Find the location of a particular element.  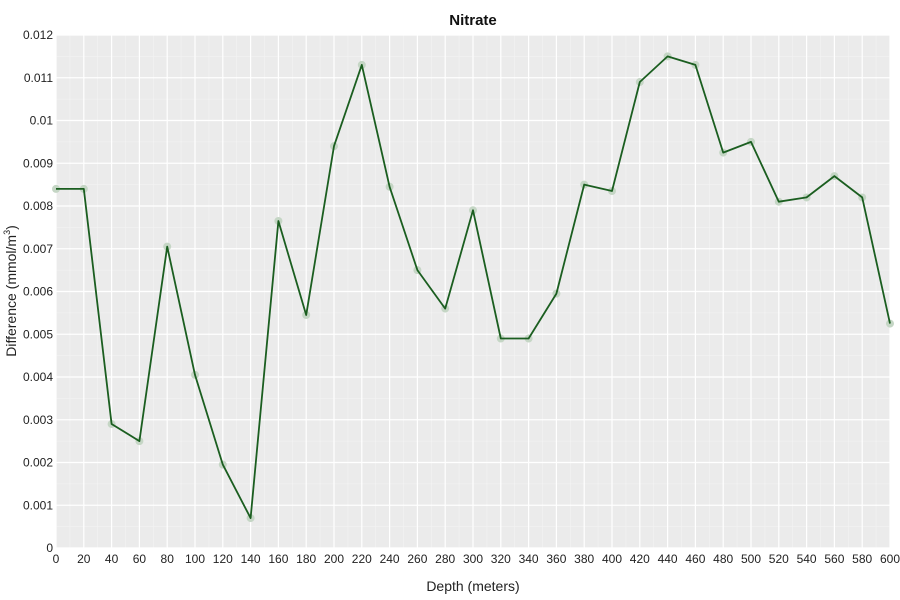

y-tick-label: 0.012 is located at coordinates (38, 35).